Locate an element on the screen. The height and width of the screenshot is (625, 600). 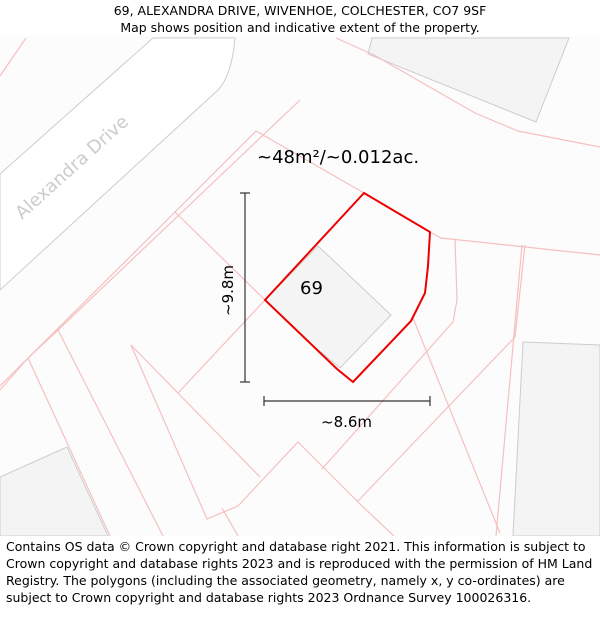
width-measure-bar is located at coordinates (347, 401).